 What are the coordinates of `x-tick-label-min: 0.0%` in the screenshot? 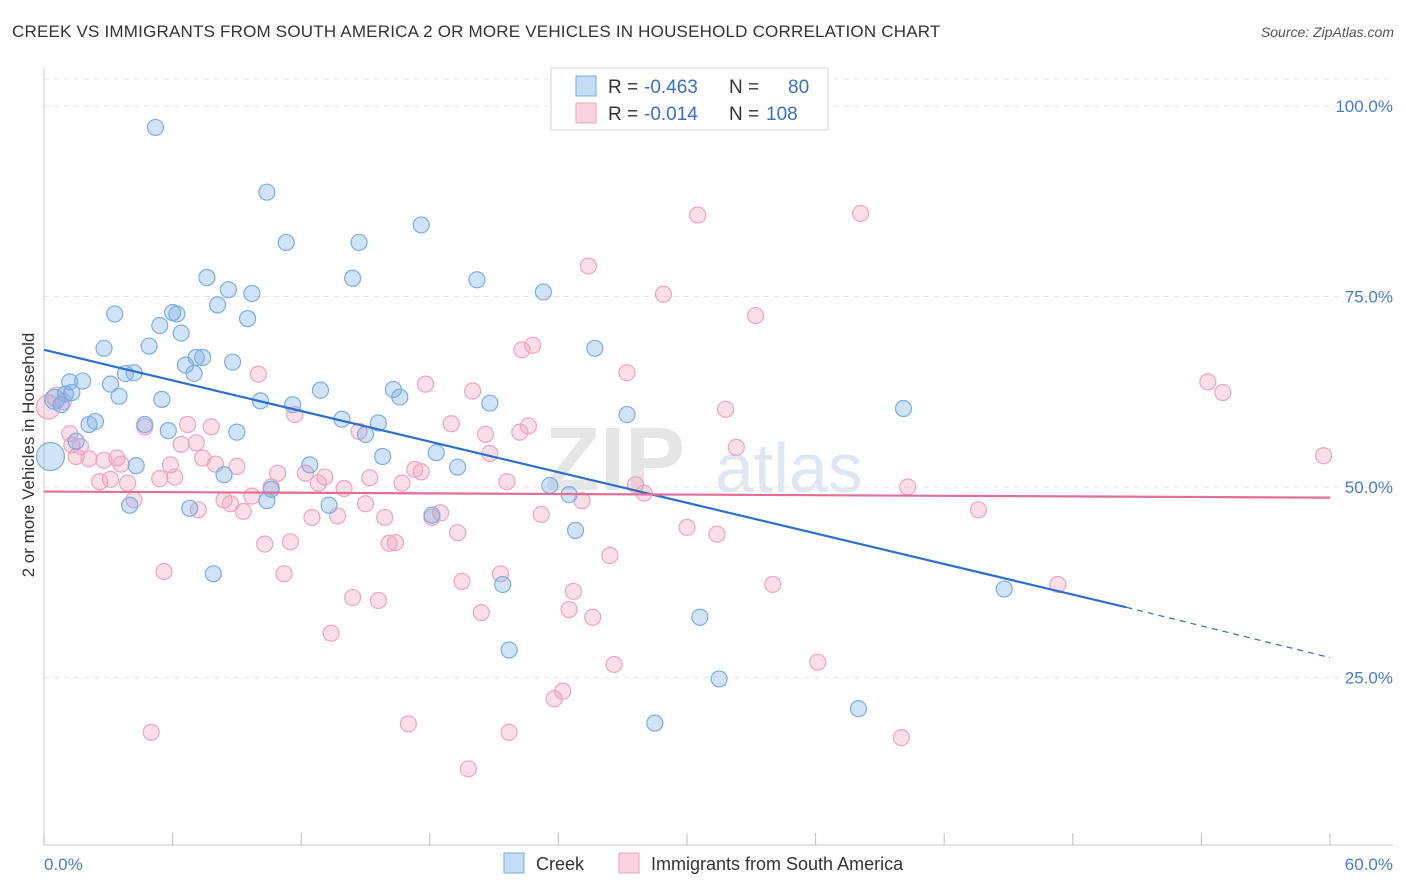 It's located at (63, 864).